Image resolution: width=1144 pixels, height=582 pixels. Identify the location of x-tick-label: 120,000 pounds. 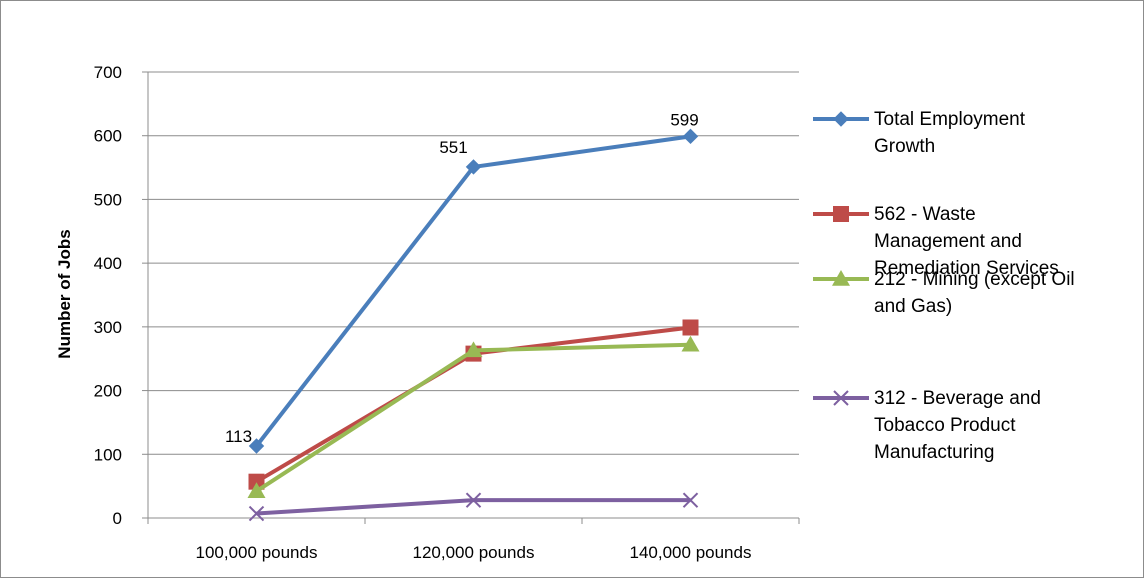
(474, 552).